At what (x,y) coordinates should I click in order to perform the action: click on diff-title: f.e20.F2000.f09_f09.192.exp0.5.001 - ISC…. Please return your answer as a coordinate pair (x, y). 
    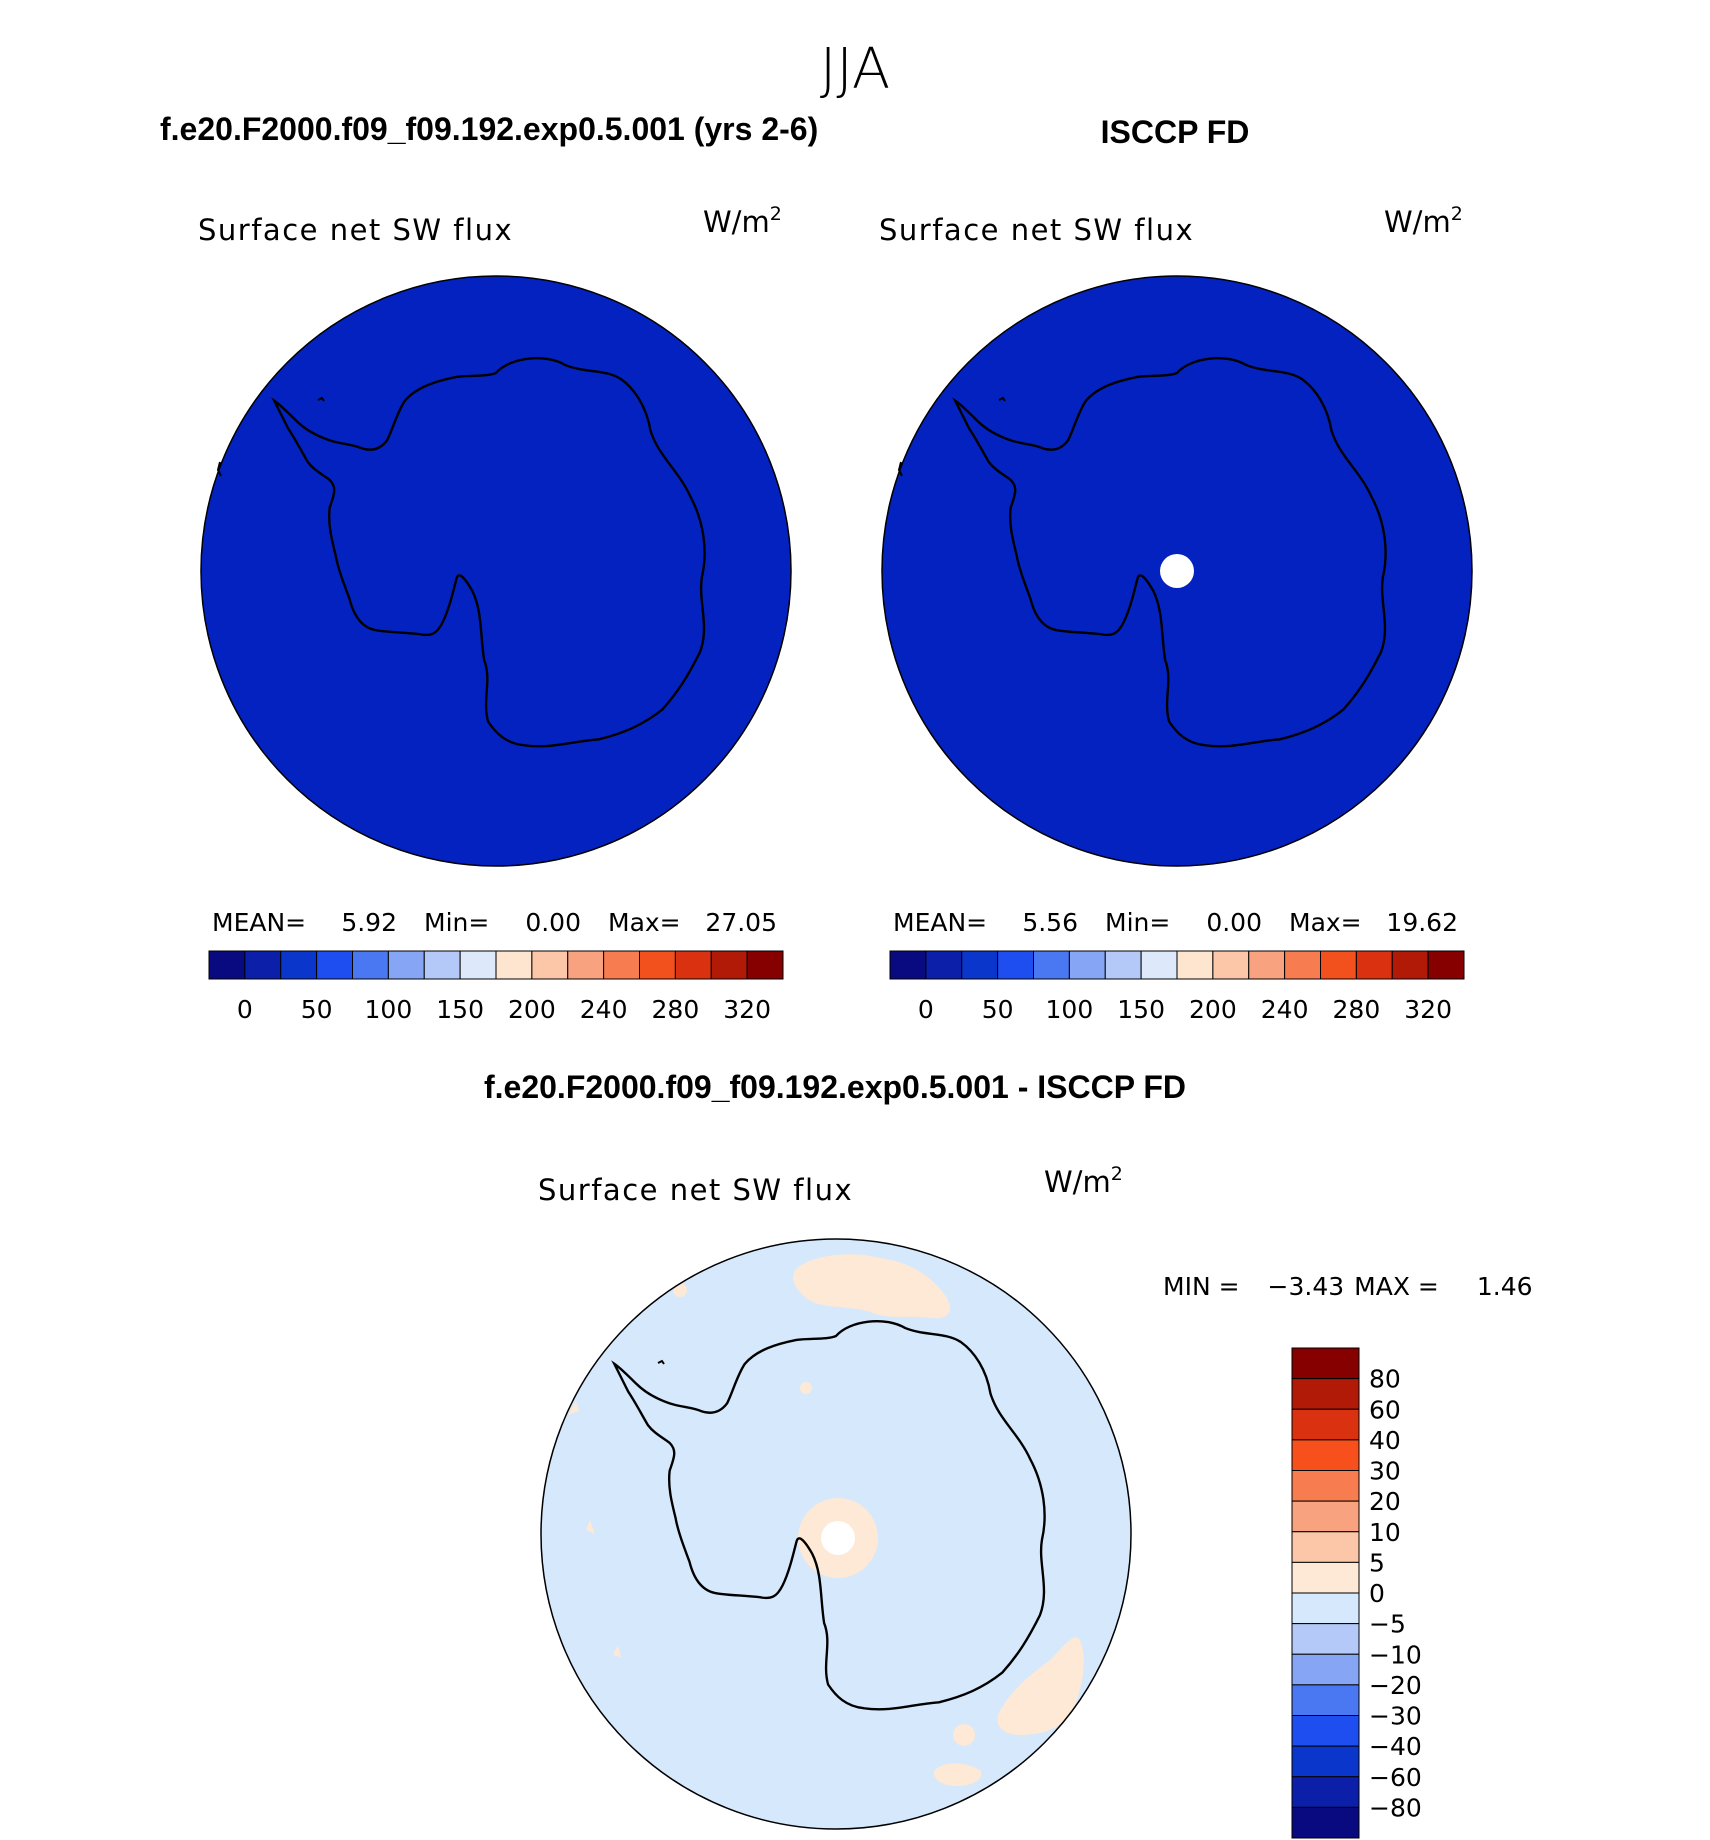
    Looking at the image, I should click on (835, 1087).